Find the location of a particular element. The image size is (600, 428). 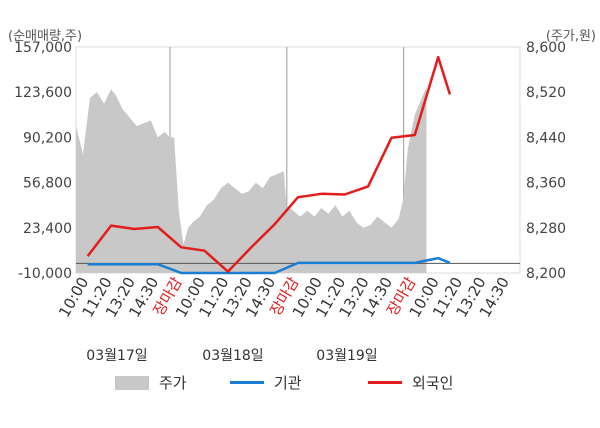

legend-item-foreign: 외국인 is located at coordinates (410, 382).